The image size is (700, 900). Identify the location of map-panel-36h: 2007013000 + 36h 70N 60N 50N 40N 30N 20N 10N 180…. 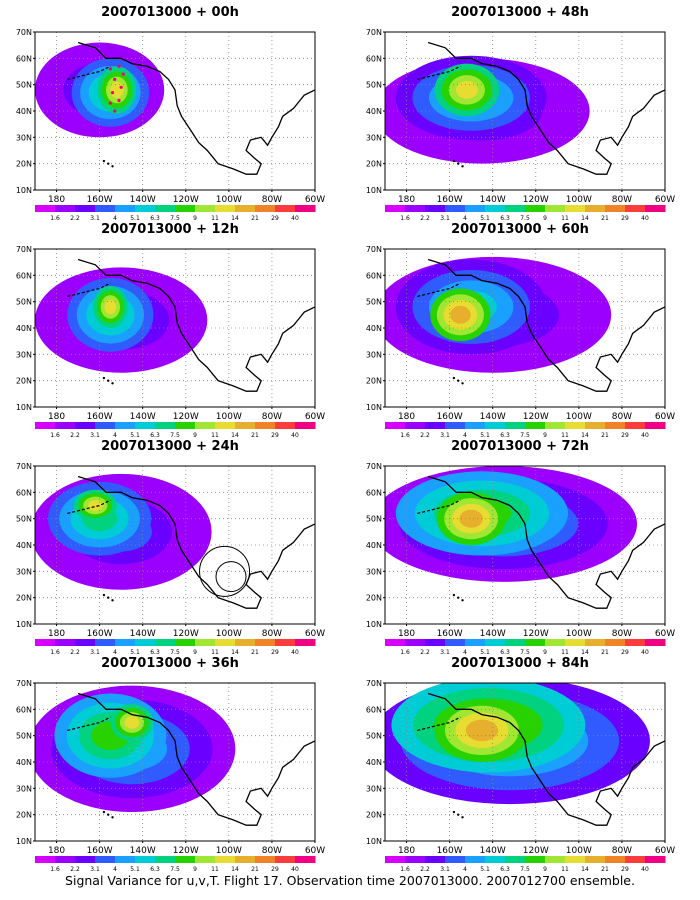
(170, 765).